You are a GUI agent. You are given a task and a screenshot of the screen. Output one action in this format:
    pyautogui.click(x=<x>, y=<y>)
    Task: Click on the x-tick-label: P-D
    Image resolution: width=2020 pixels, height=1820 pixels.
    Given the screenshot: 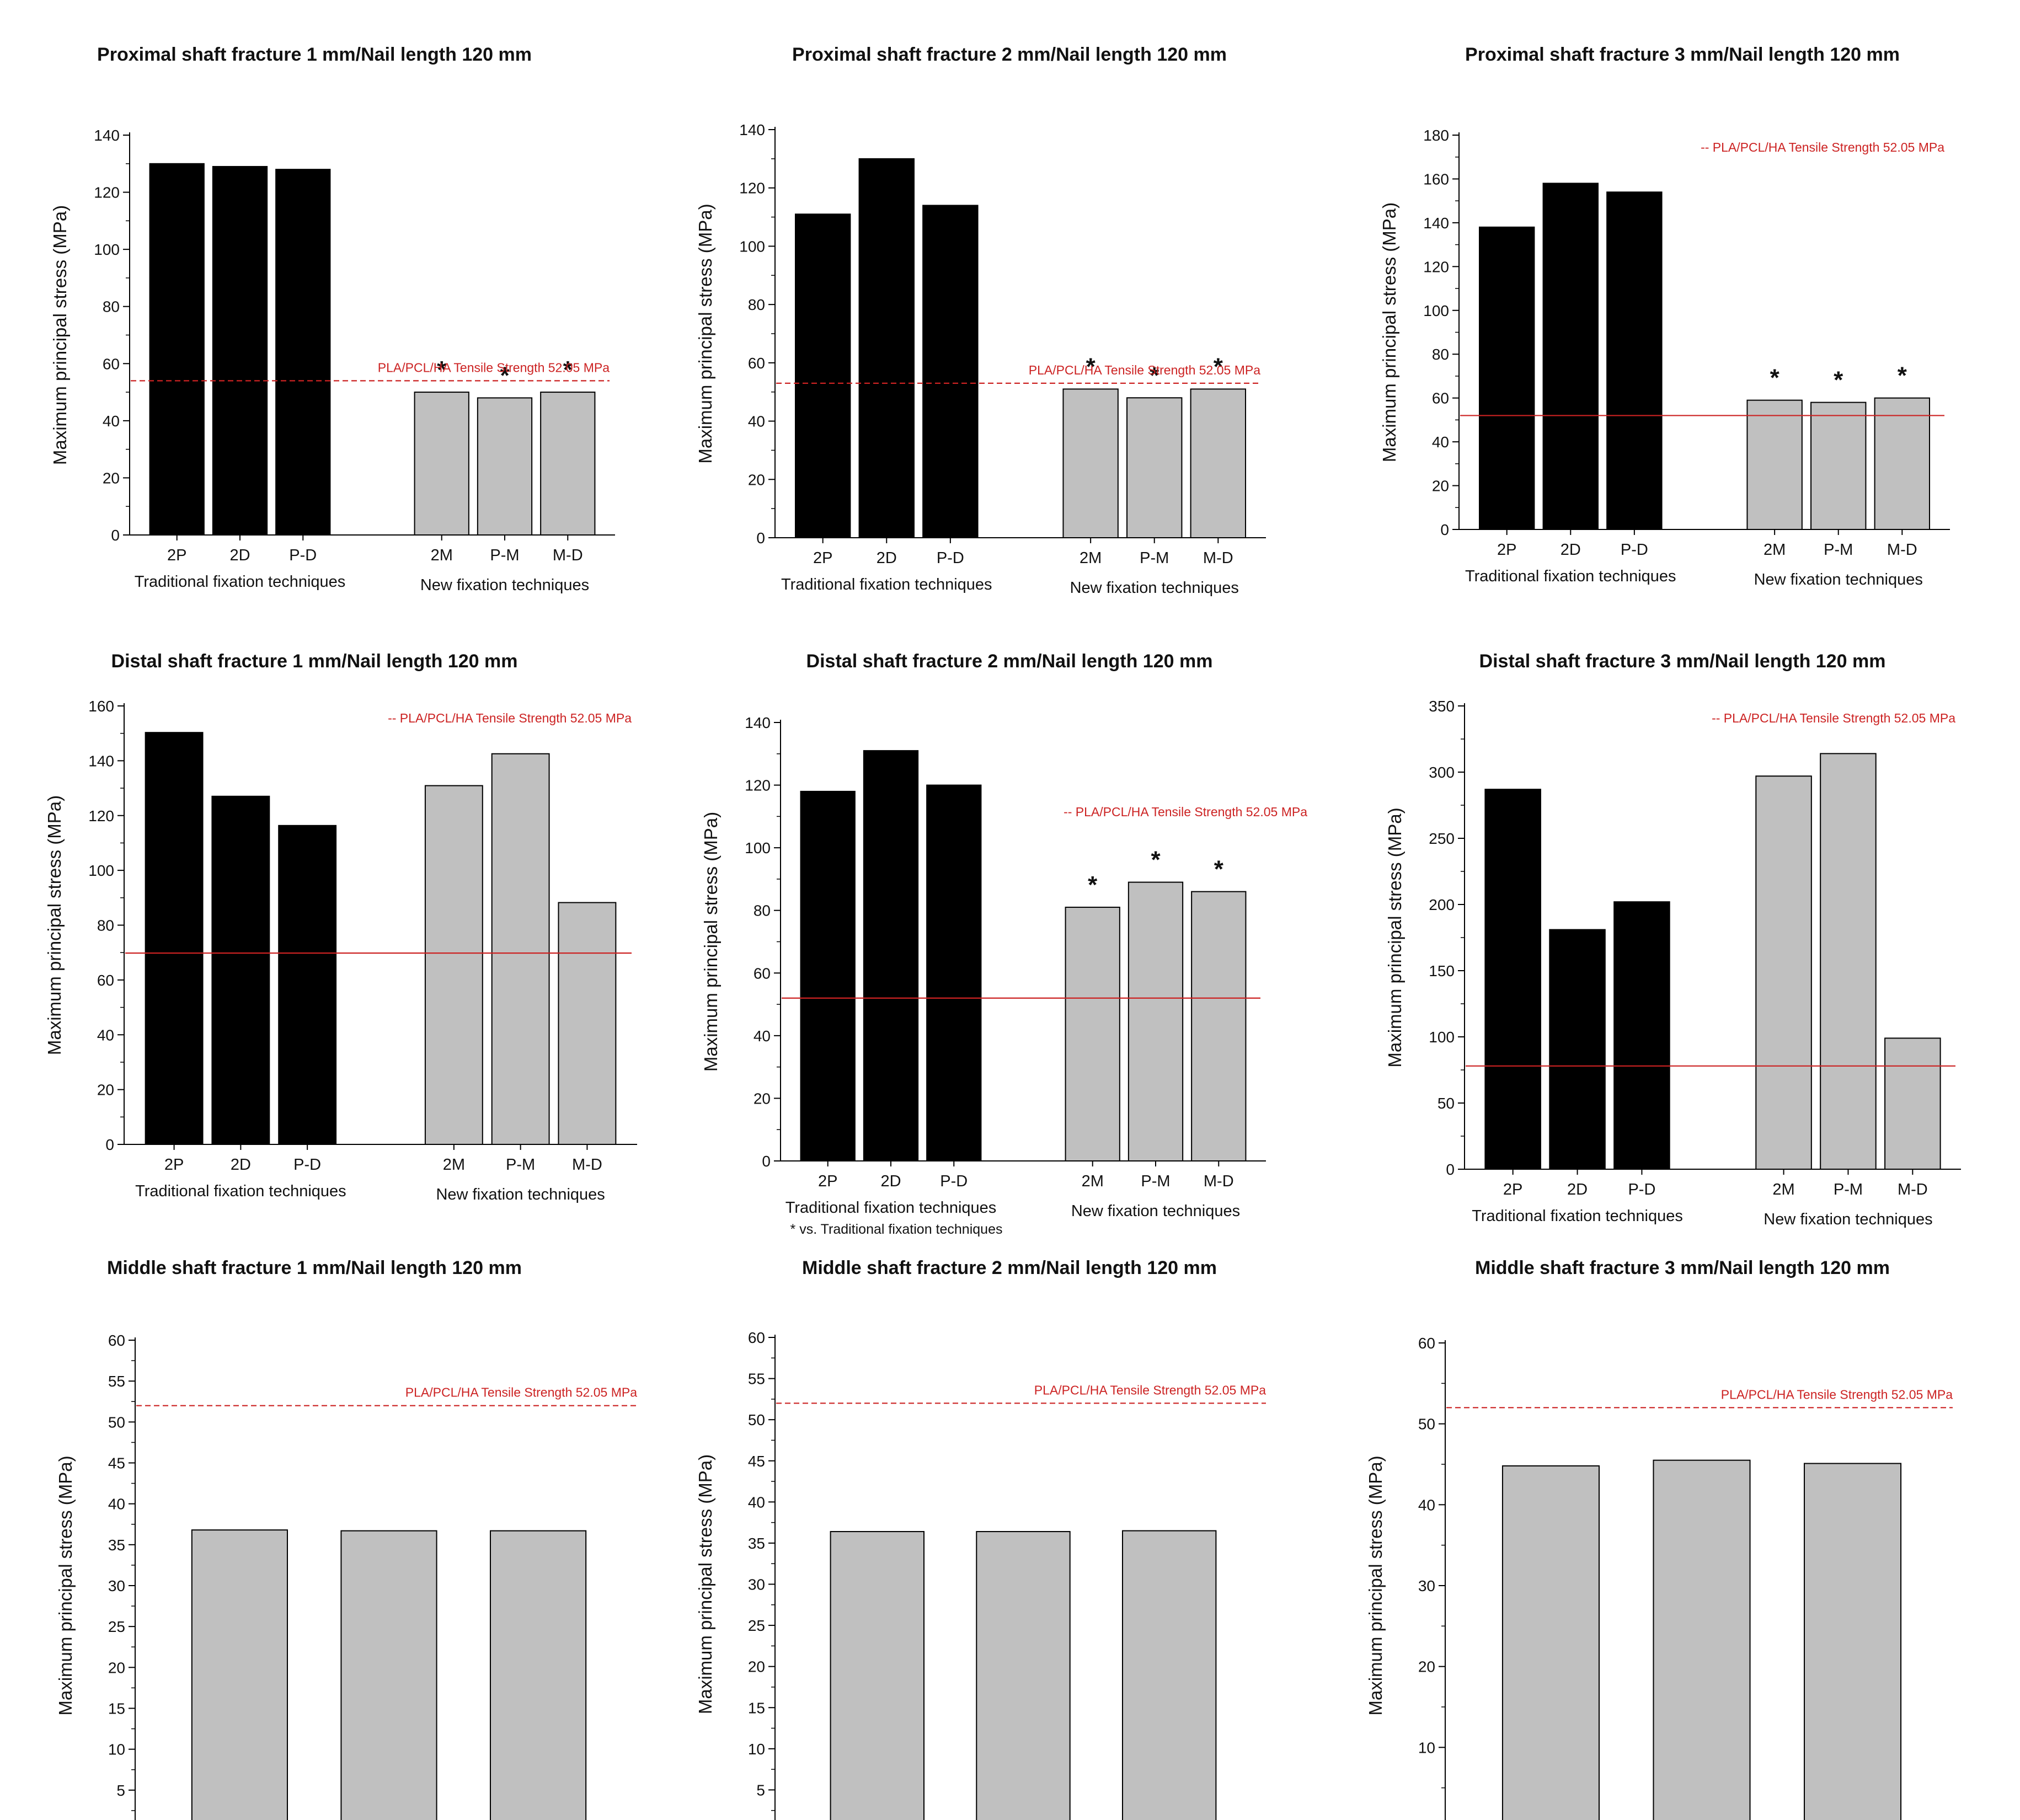 What is the action you would take?
    pyautogui.click(x=1641, y=1189)
    